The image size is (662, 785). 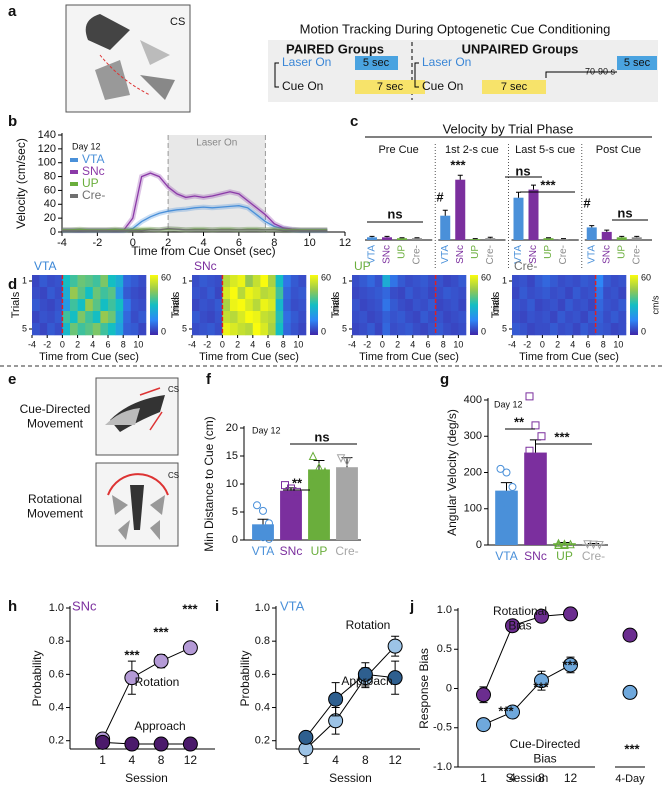 What do you see at coordinates (350, 697) in the screenshot?
I see `series-line` at bounding box center [350, 697].